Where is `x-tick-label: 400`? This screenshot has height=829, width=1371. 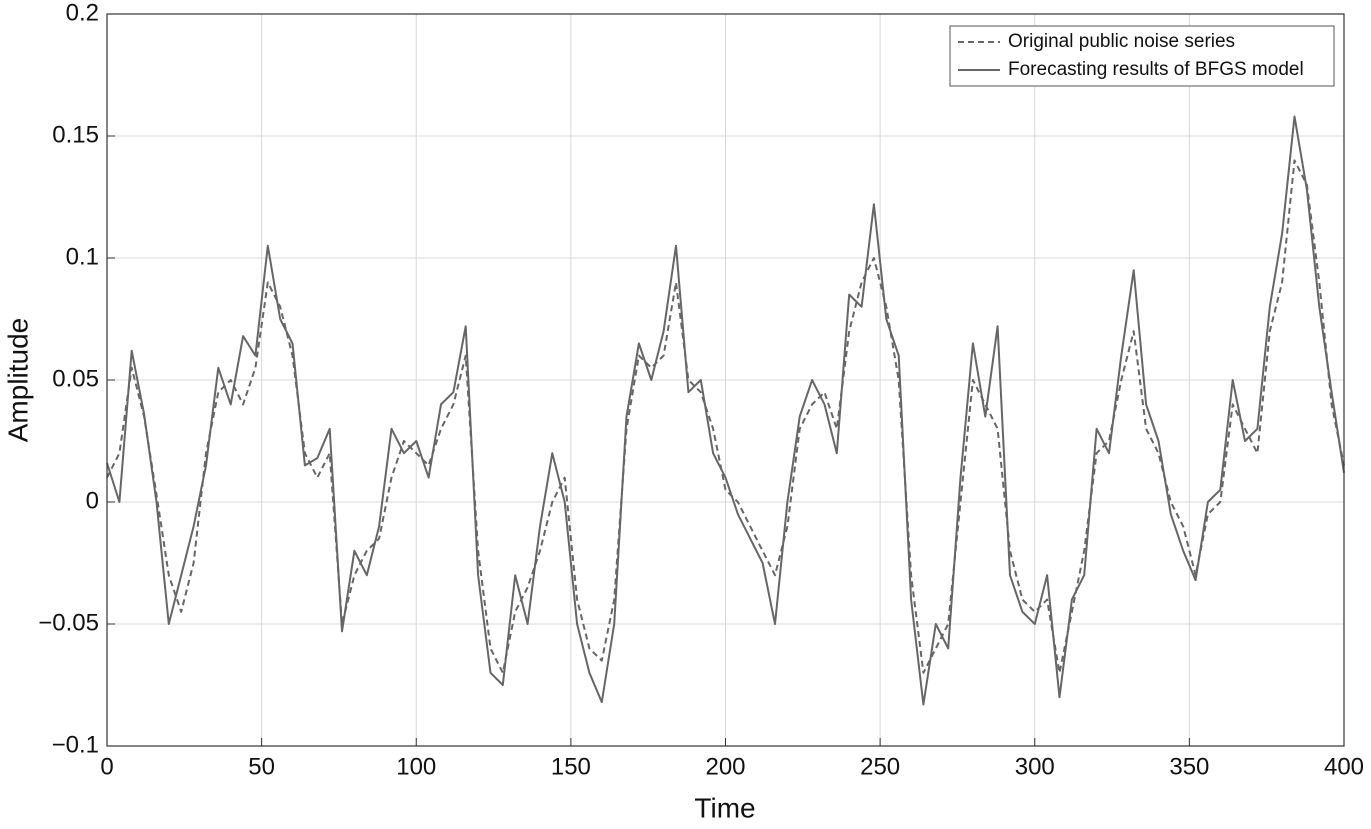
x-tick-label: 400 is located at coordinates (1344, 766).